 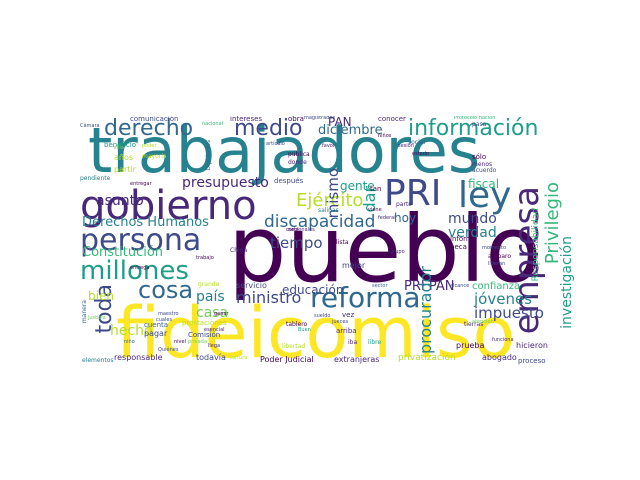 What do you see at coordinates (406, 146) in the screenshot?
I see `cloud-word-sesion: sesión` at bounding box center [406, 146].